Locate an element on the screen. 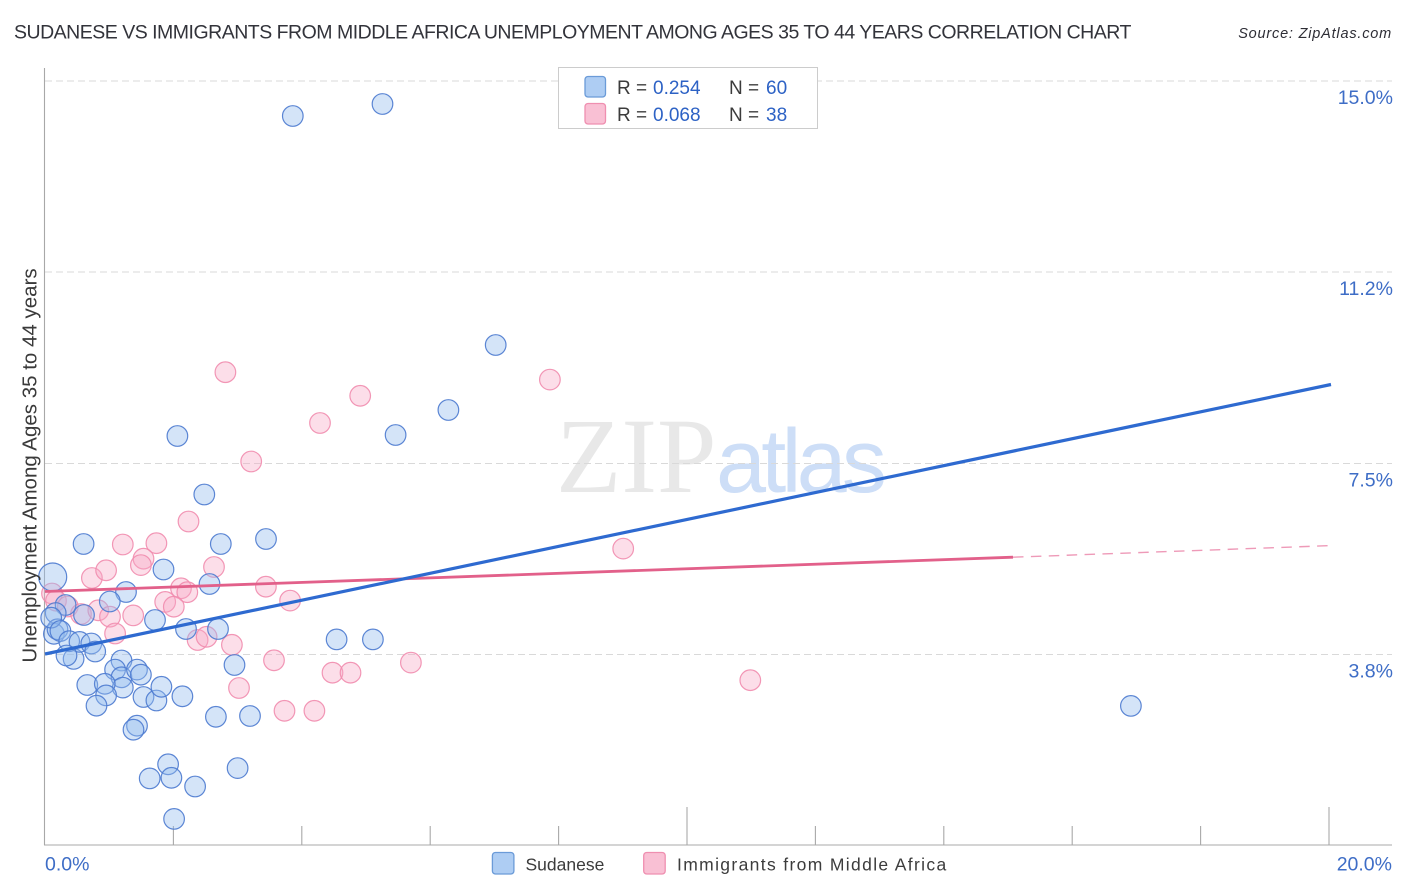 The image size is (1406, 892). svg-text: 3.8% is located at coordinates (1371, 672).